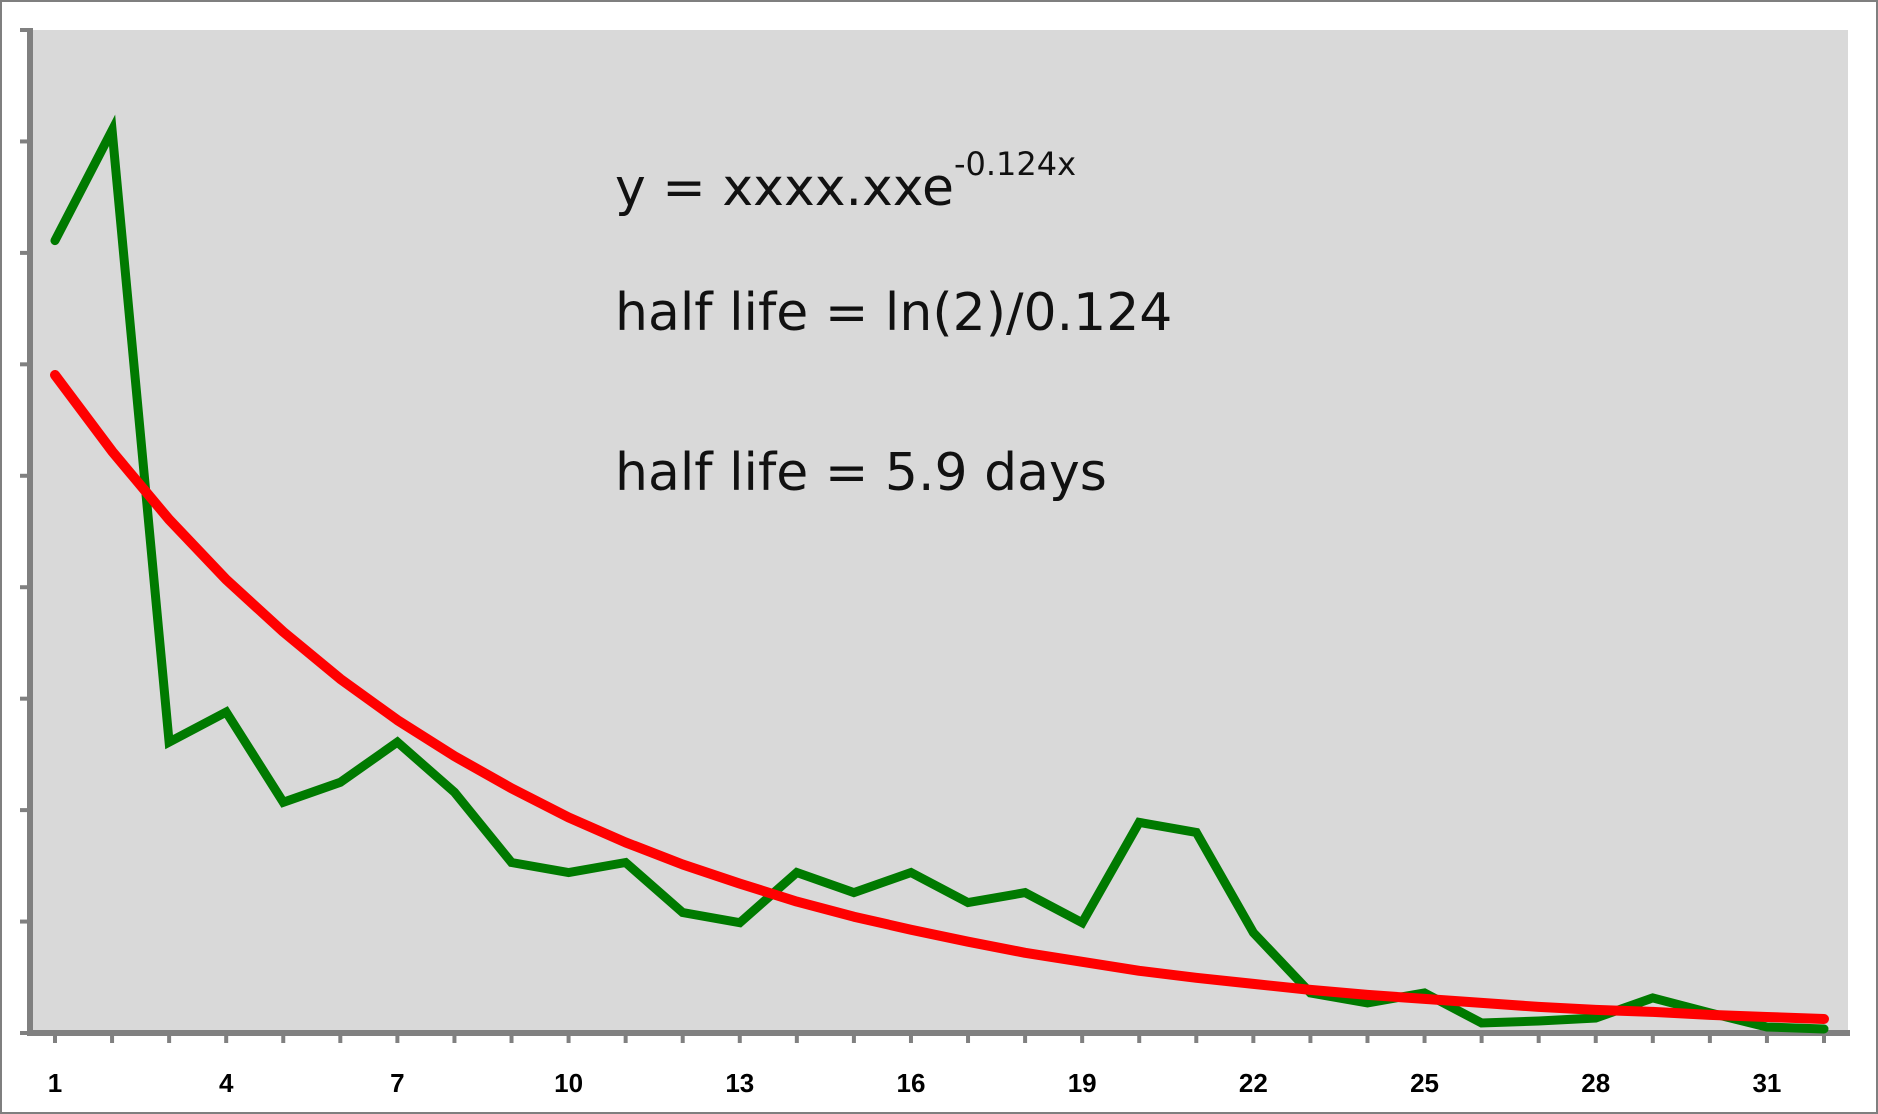  I want to click on half-life-value-annotation: half life = 5.9 days, so click(861, 473).